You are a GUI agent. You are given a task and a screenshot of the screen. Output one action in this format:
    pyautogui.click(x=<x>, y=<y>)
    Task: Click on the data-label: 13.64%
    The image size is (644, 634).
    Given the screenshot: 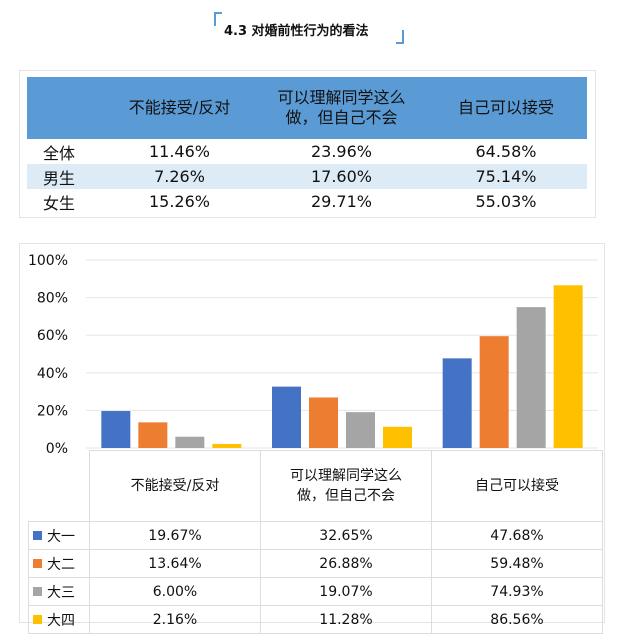 What is the action you would take?
    pyautogui.click(x=175, y=563)
    